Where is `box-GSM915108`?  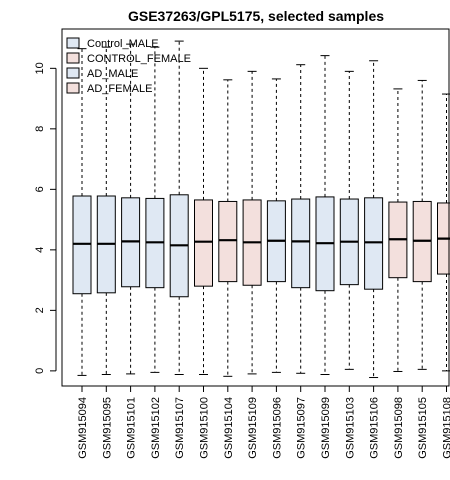
box-GSM915108 is located at coordinates (443, 232).